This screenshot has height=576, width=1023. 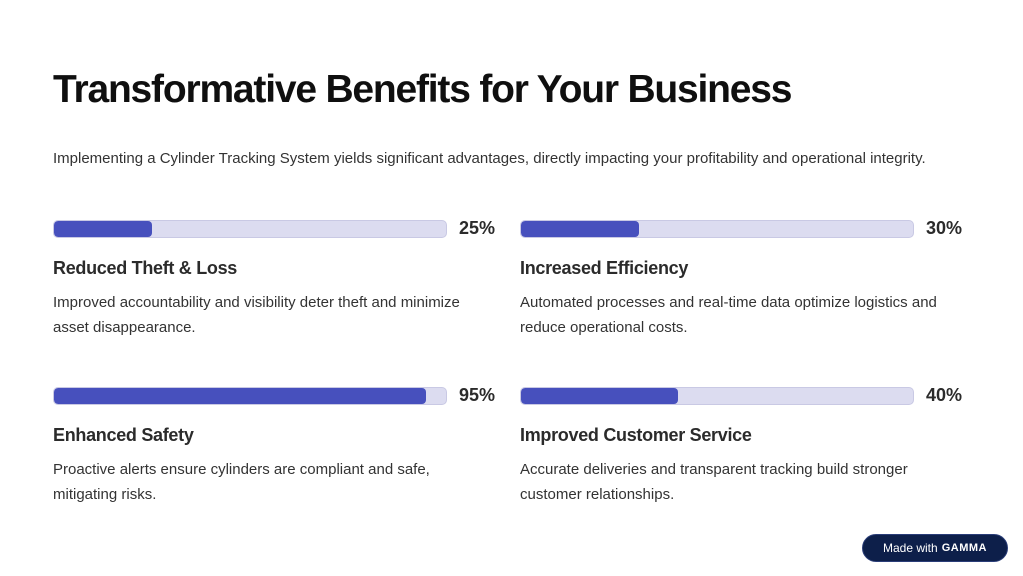 What do you see at coordinates (145, 268) in the screenshot?
I see `benefit-title: Reduced Theft & Loss` at bounding box center [145, 268].